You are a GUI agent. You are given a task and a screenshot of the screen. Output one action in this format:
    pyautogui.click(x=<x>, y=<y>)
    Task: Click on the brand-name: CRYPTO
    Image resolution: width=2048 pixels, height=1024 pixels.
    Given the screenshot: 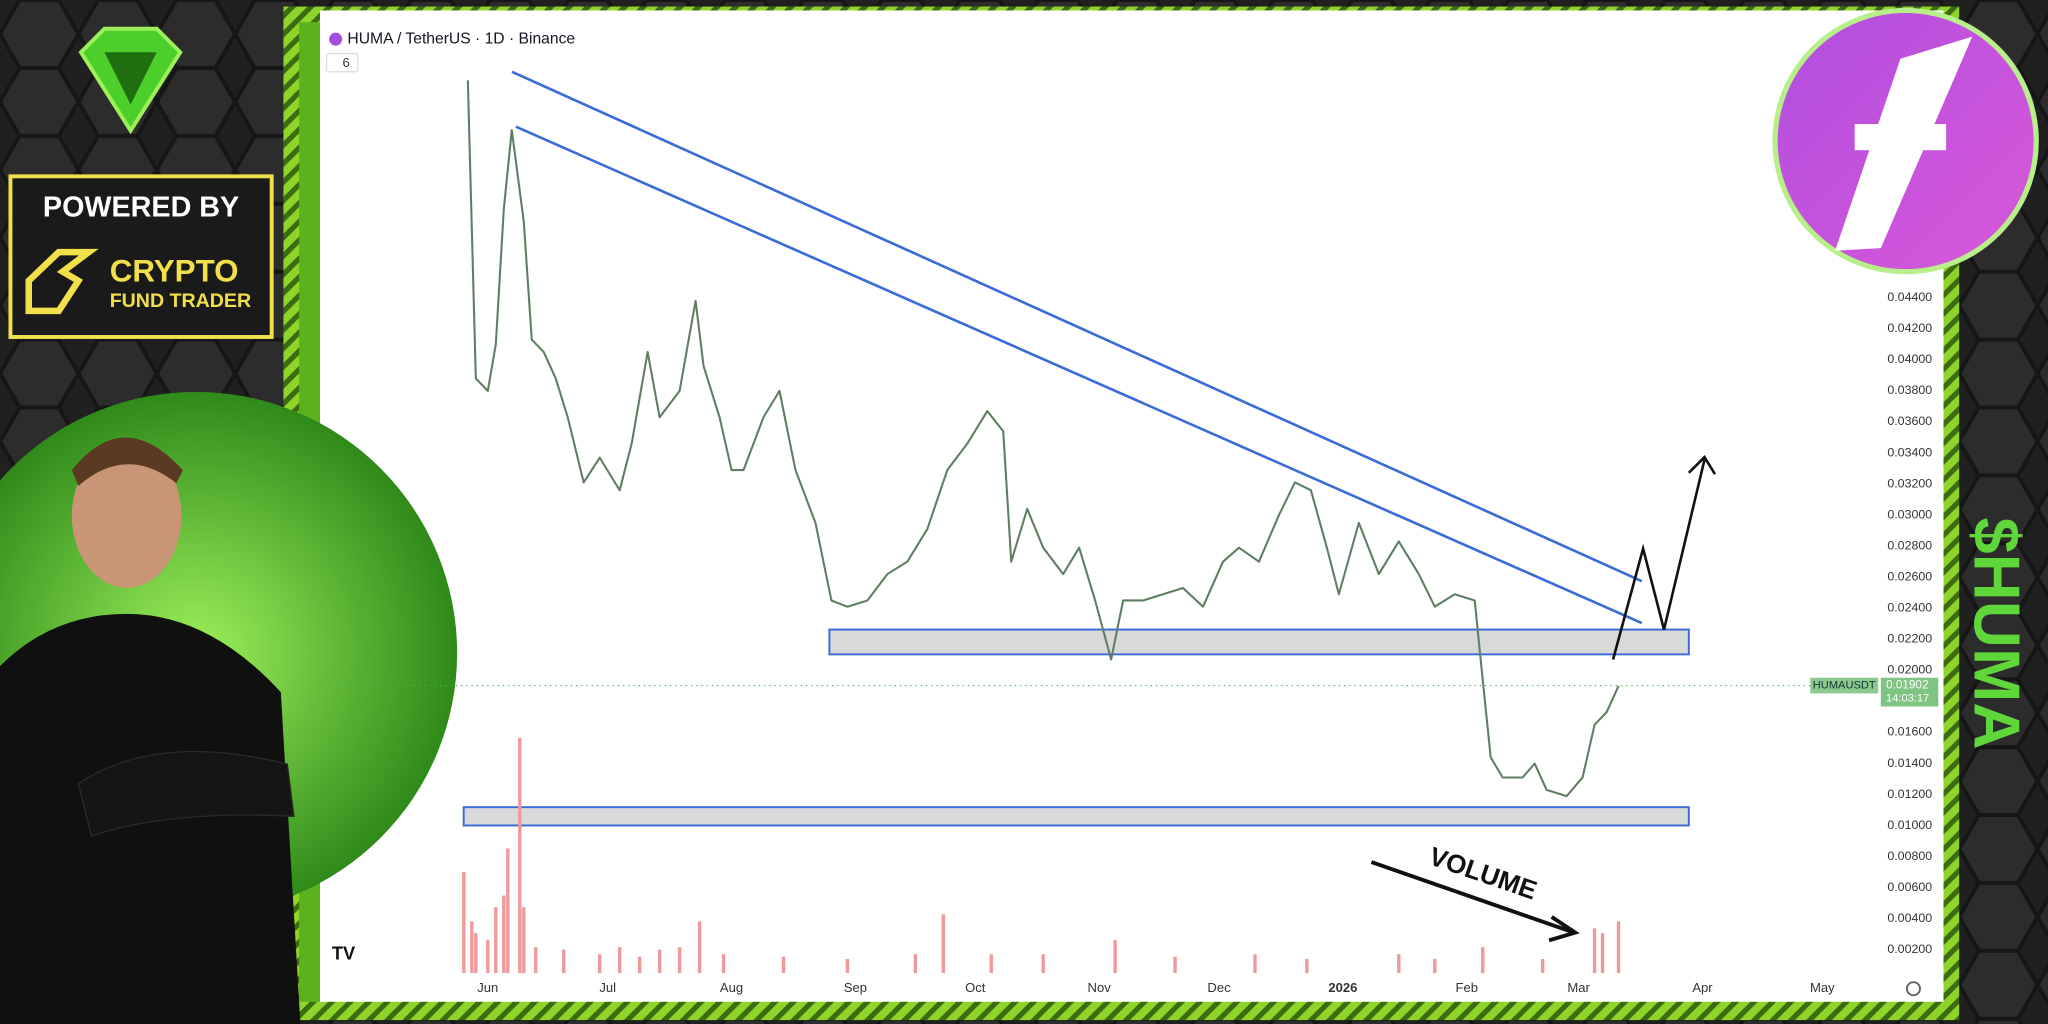 What is the action you would take?
    pyautogui.click(x=174, y=270)
    